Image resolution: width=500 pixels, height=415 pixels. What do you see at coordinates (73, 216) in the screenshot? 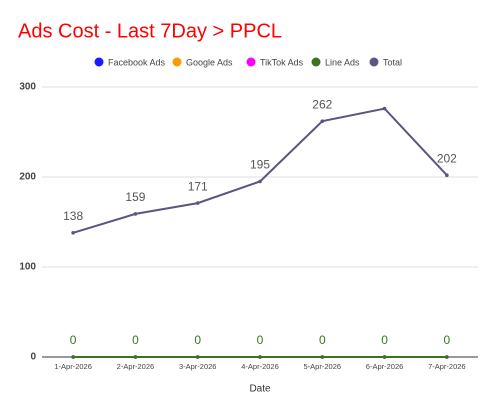
I see `data-label: 138` at bounding box center [73, 216].